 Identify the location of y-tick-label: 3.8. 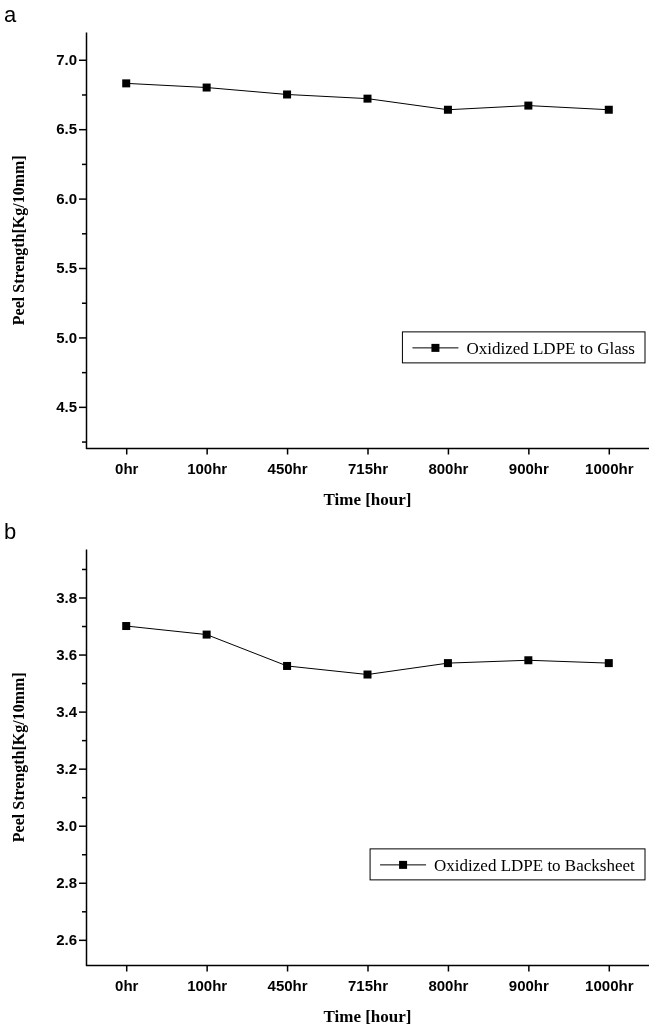
(66, 597).